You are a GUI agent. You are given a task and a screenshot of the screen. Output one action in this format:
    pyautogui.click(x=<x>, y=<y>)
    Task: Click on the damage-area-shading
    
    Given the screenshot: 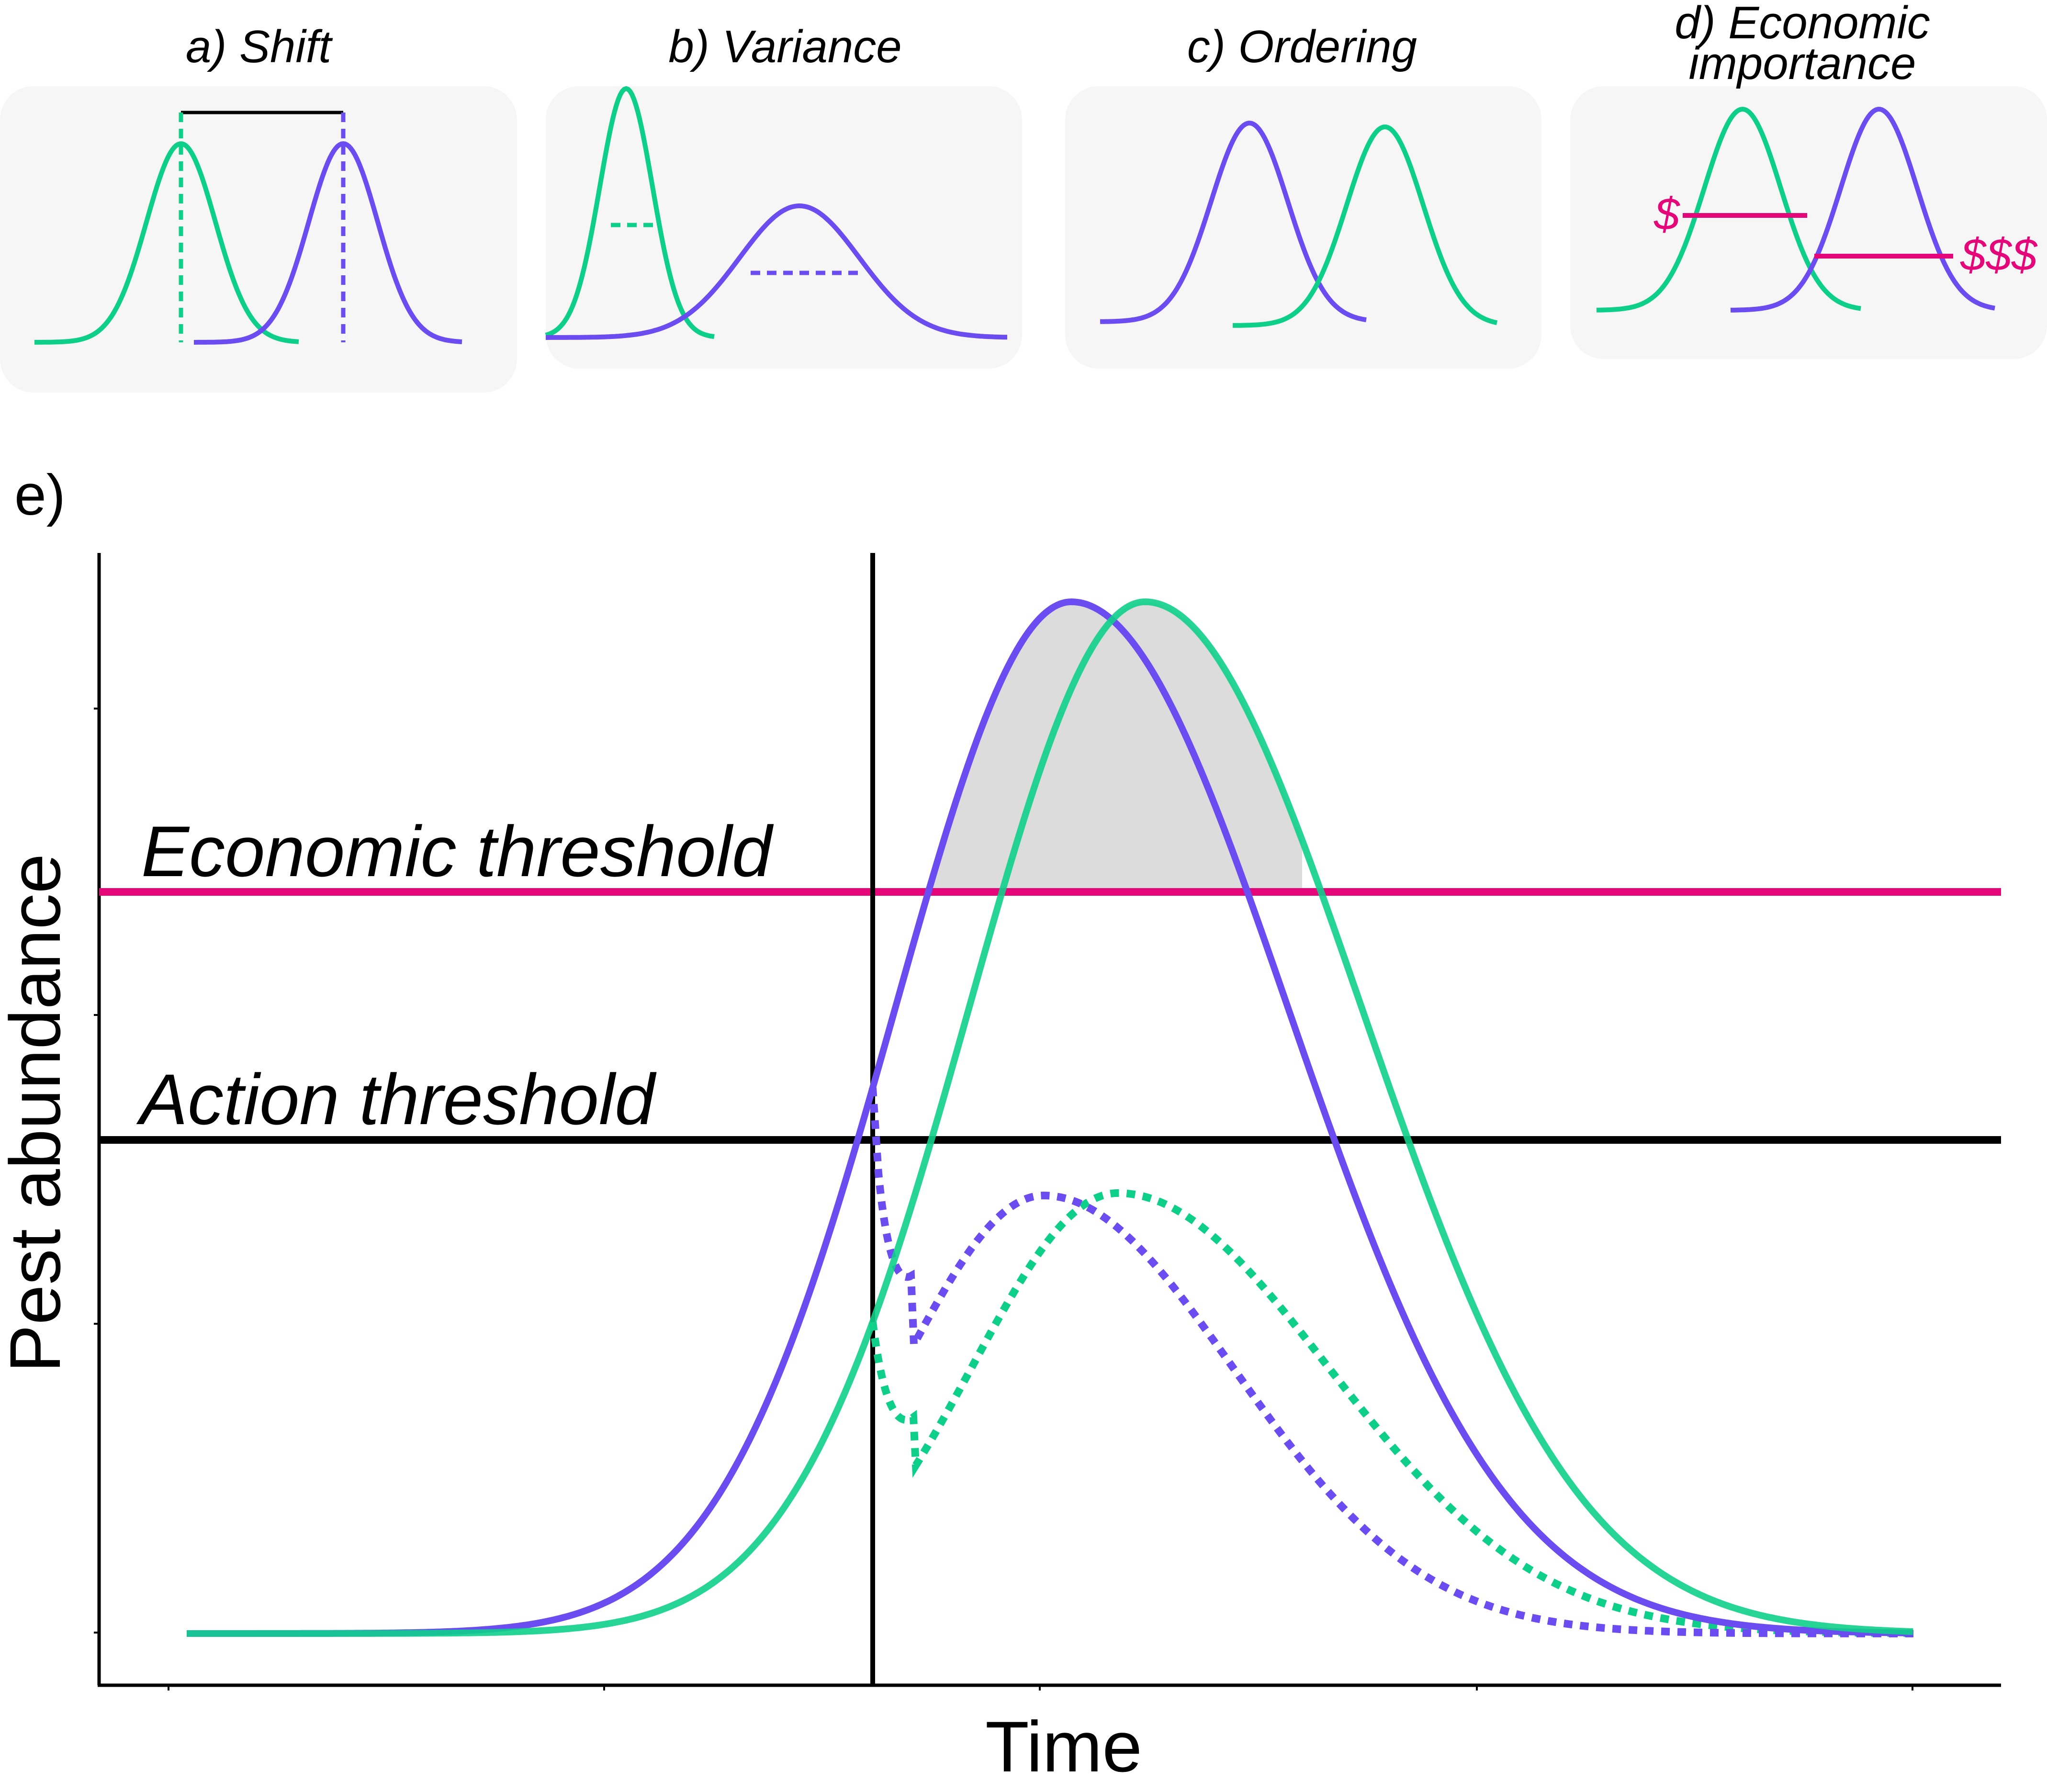 What is the action you would take?
    pyautogui.click(x=1115, y=747)
    